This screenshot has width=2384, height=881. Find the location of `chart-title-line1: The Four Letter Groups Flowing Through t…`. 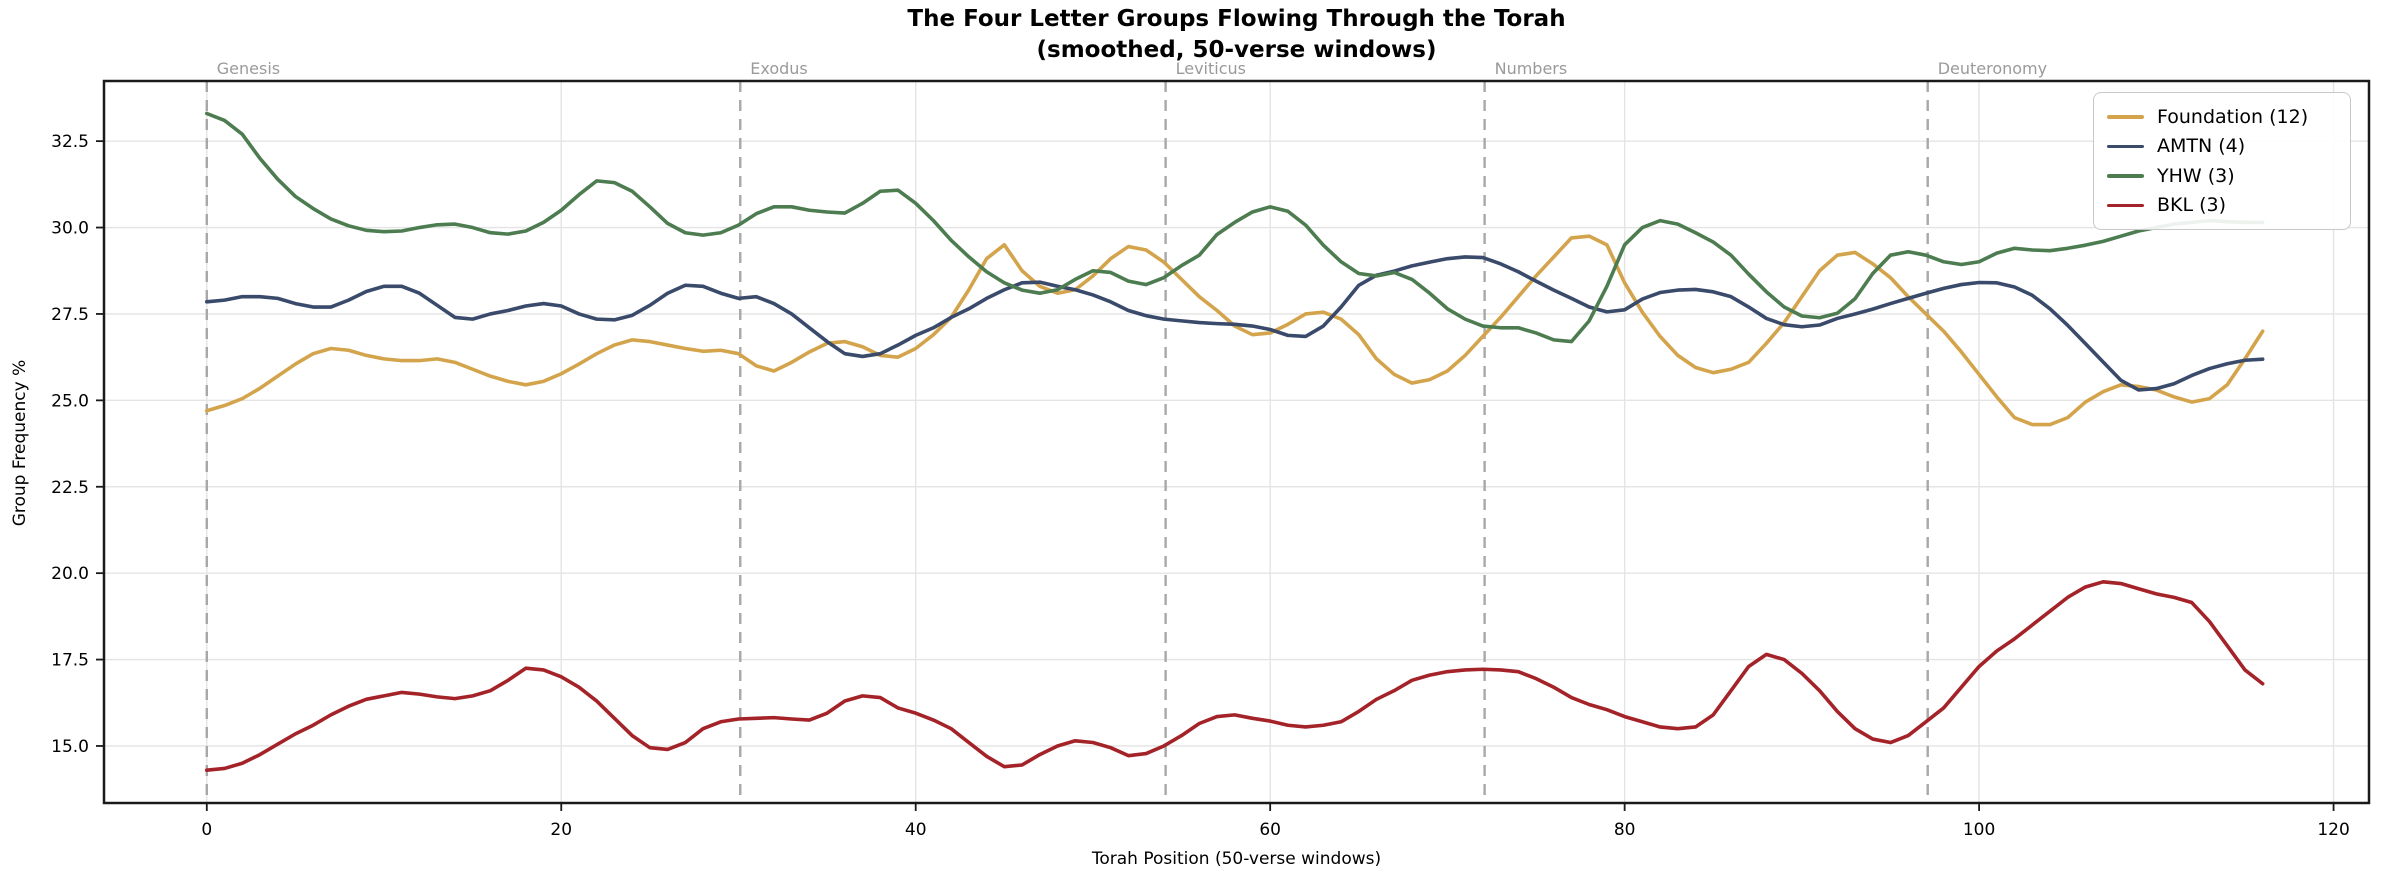

chart-title-line1: The Four Letter Groups Flowing Through t… is located at coordinates (1236, 19).